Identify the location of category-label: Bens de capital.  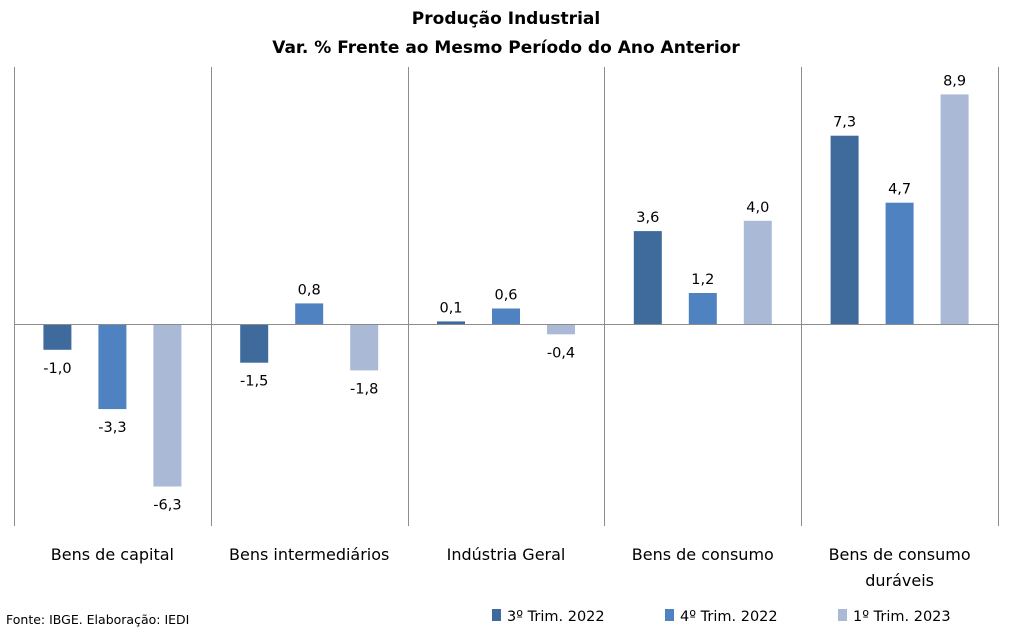
(112, 554).